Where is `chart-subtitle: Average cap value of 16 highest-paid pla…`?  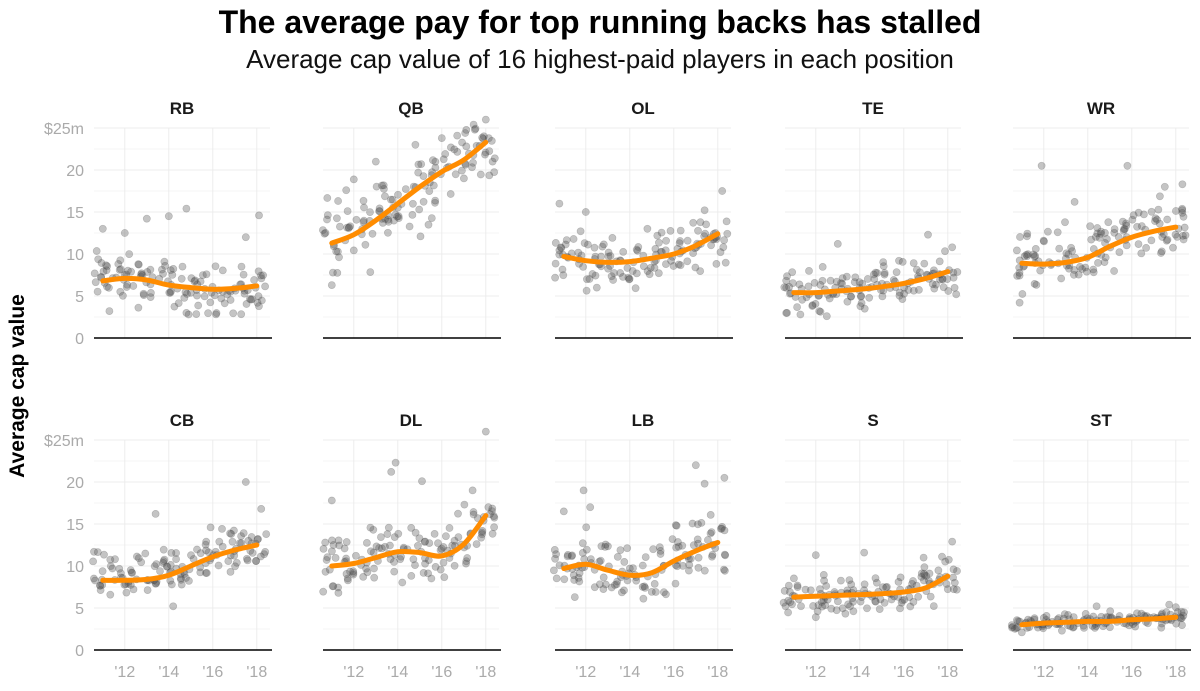
chart-subtitle: Average cap value of 16 highest-paid pla… is located at coordinates (600, 59).